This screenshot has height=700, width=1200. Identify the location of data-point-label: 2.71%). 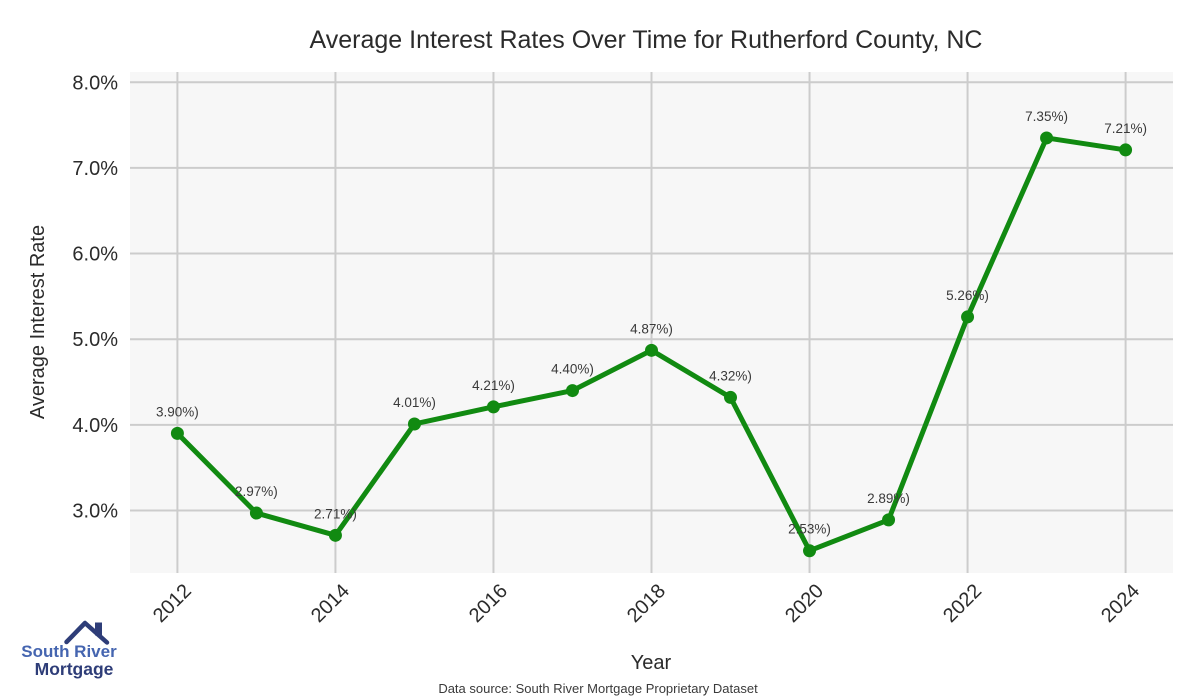
(335, 513).